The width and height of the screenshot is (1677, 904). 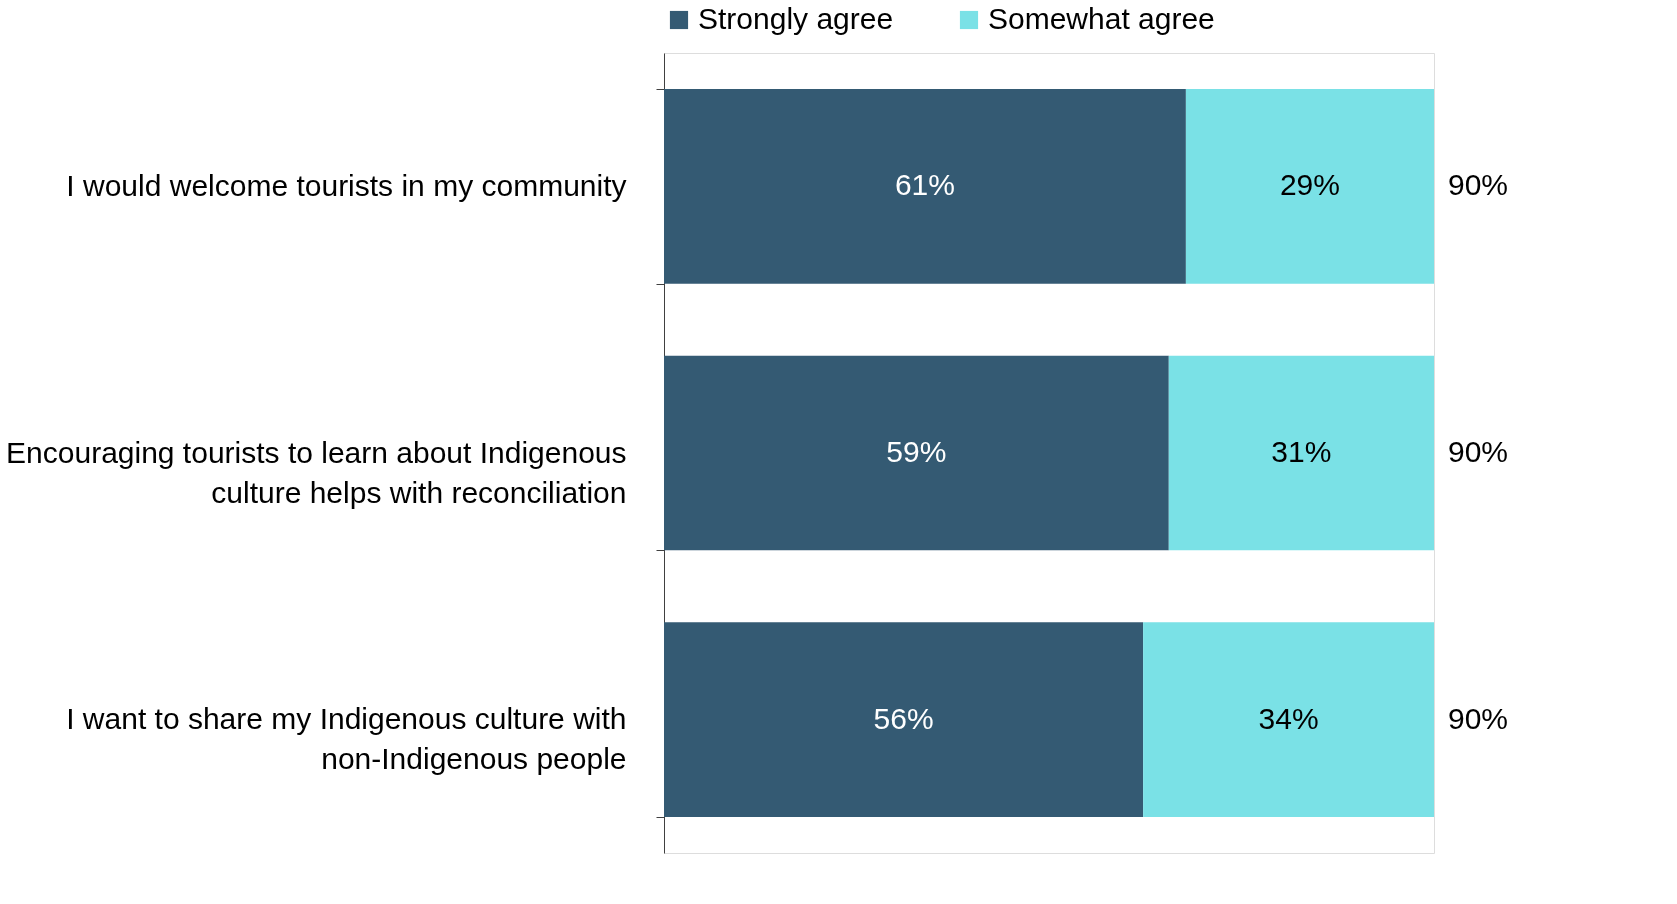 What do you see at coordinates (316, 472) in the screenshot?
I see `y-tick-label: Encouraging tourists to learn about Indigenous culture helps with reconciliation` at bounding box center [316, 472].